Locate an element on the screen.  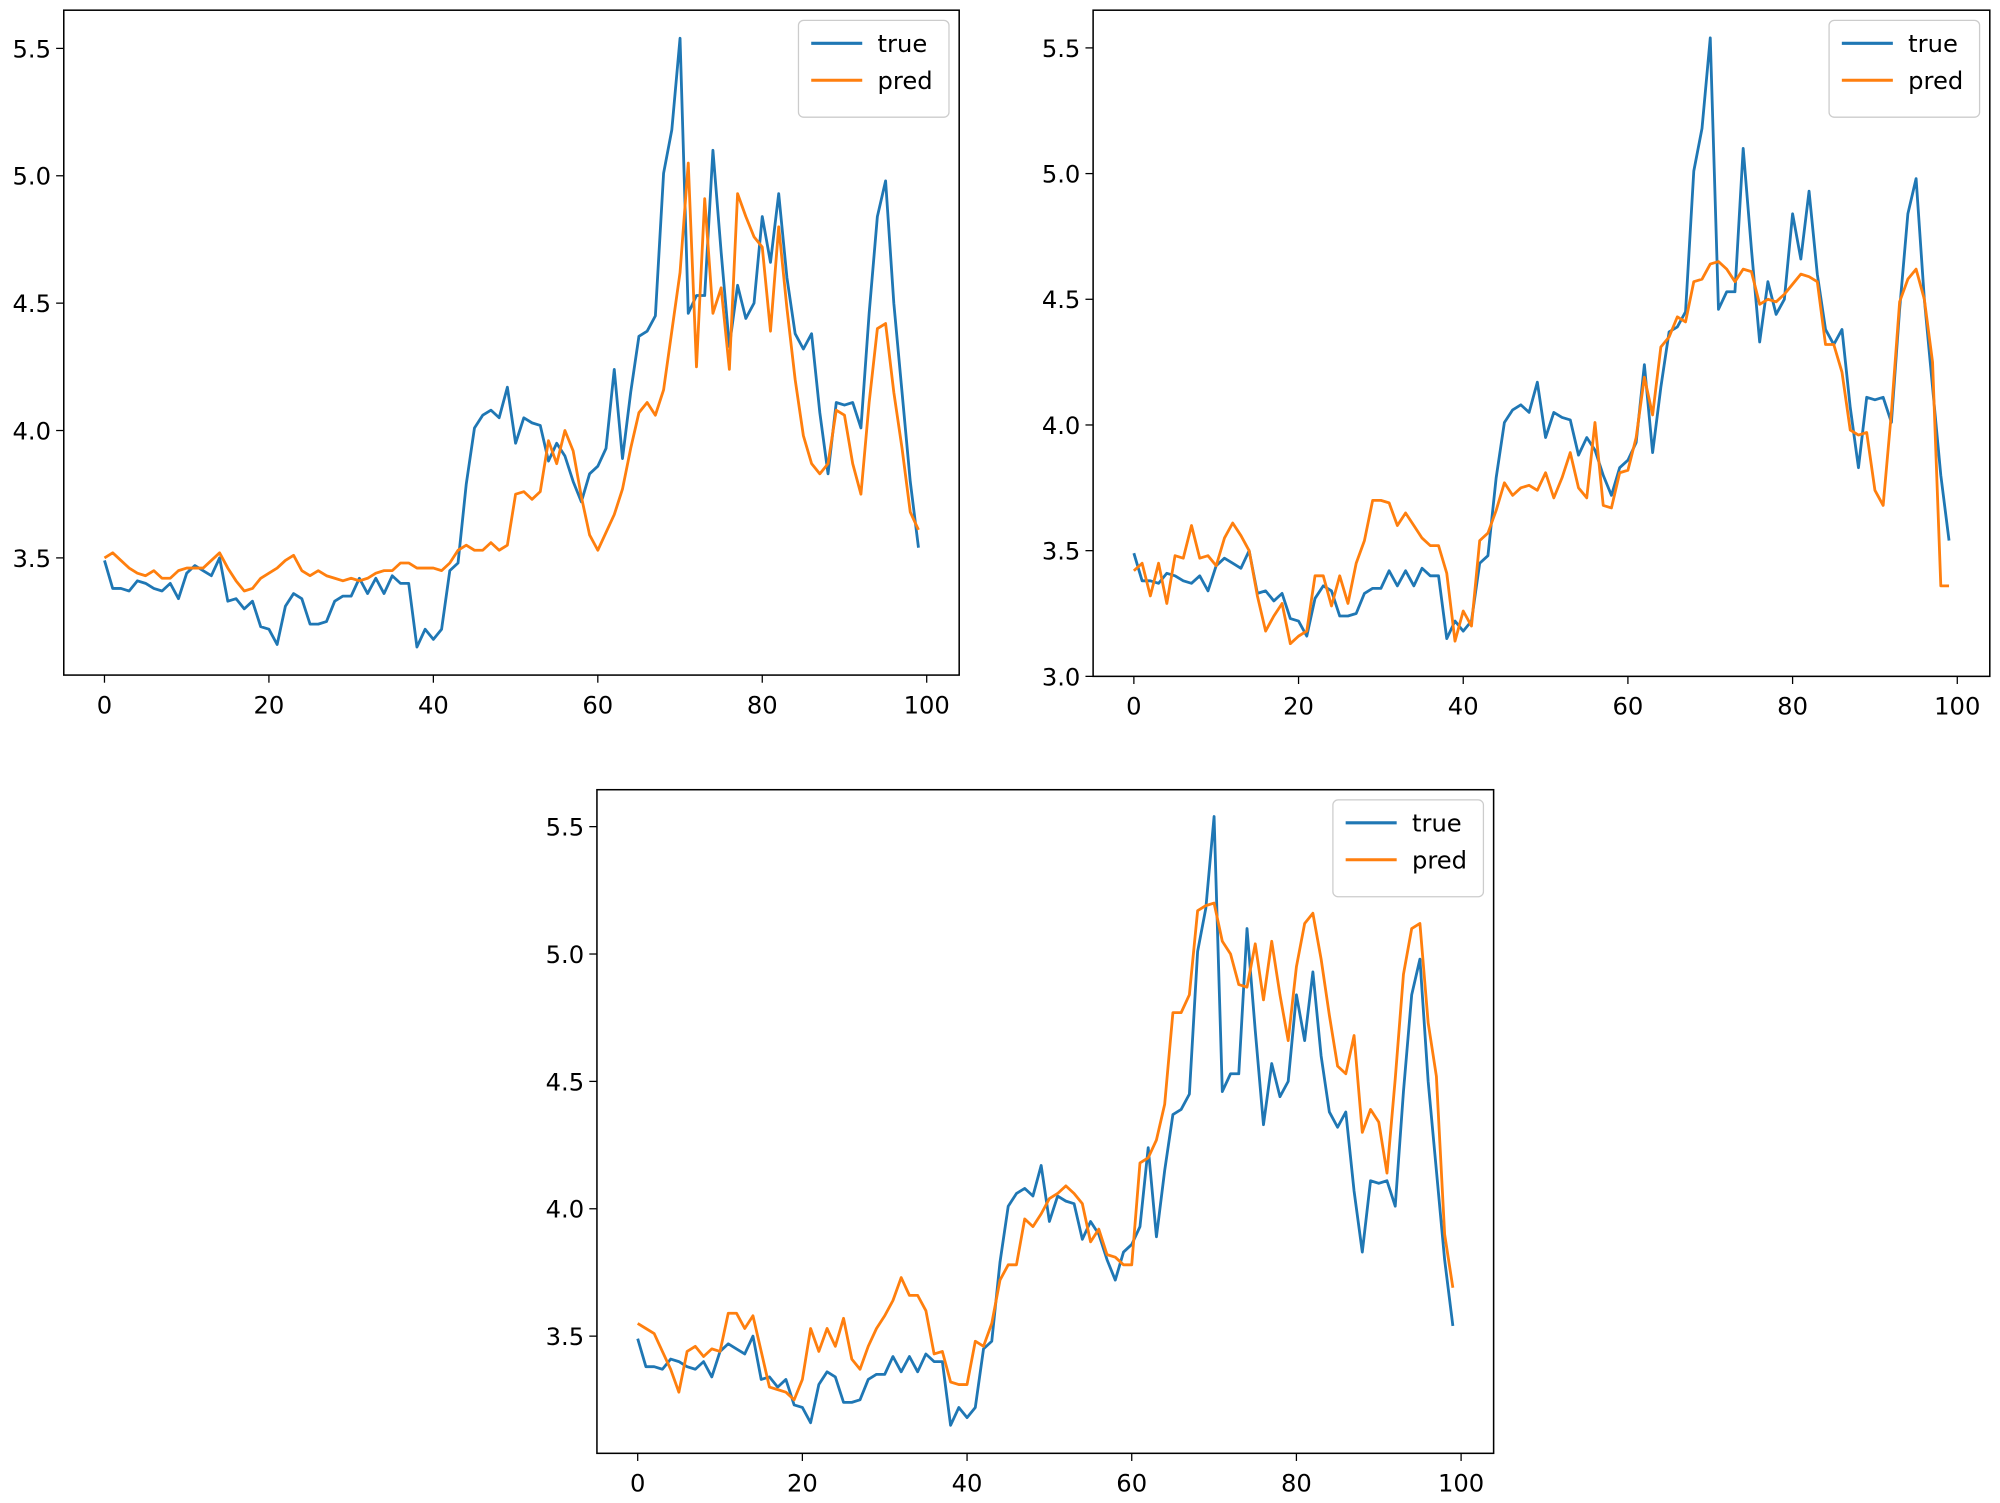
y-tick-label: 3.0 is located at coordinates (1061, 677).